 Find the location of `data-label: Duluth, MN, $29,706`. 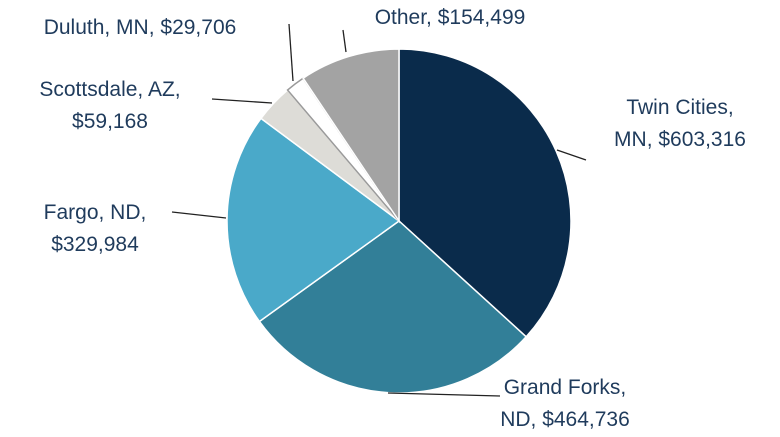

data-label: Duluth, MN, $29,706 is located at coordinates (140, 27).